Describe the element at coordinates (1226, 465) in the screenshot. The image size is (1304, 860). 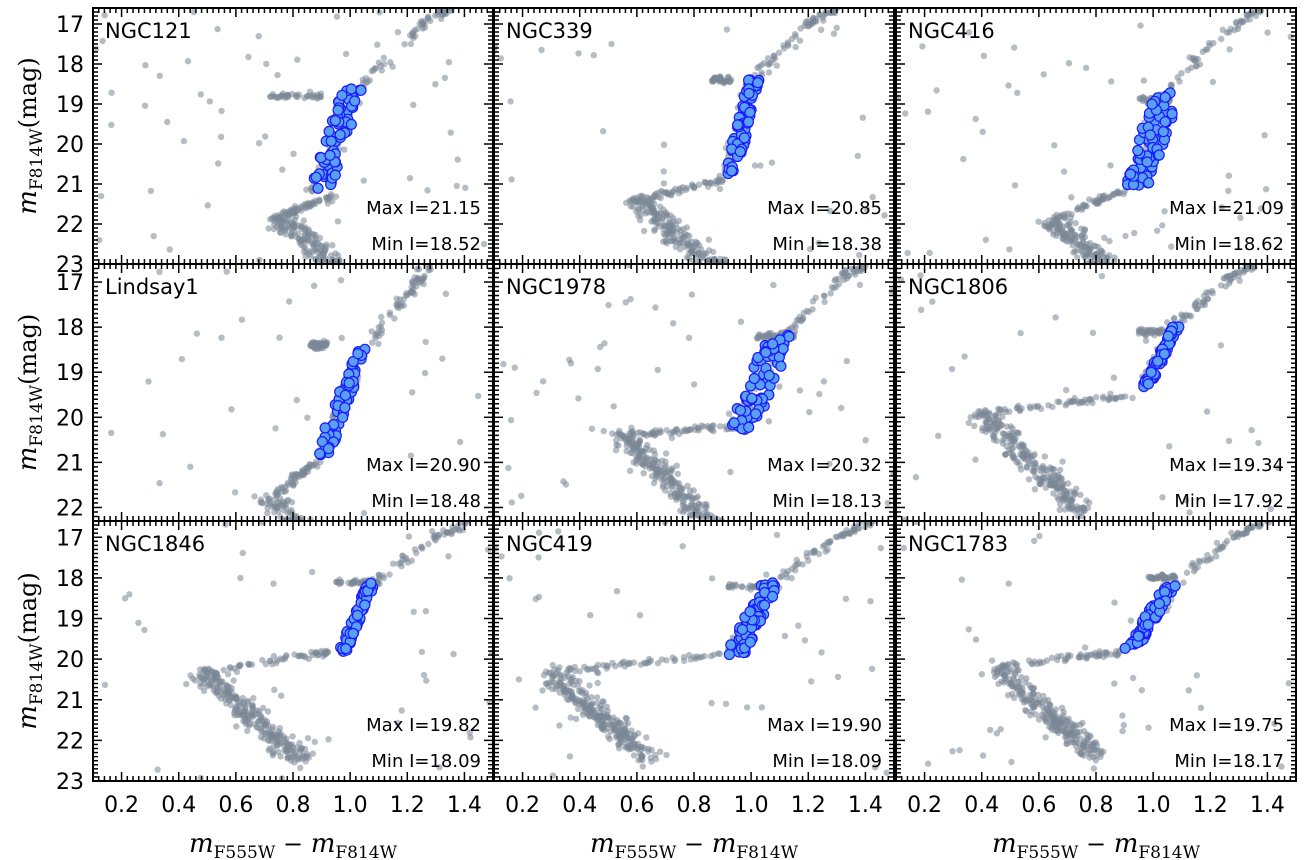
I see `max-mag-annotation: Max I=19.34` at that location.